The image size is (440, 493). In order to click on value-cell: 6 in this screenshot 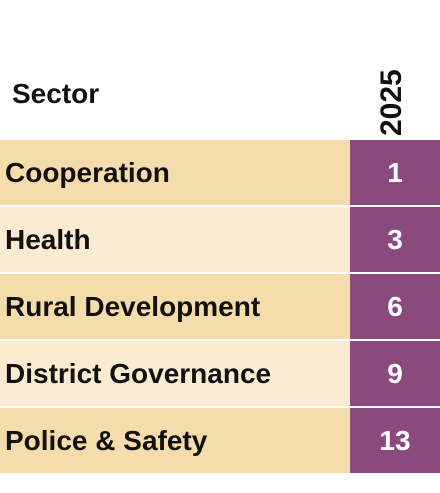, I will do `click(395, 306)`.